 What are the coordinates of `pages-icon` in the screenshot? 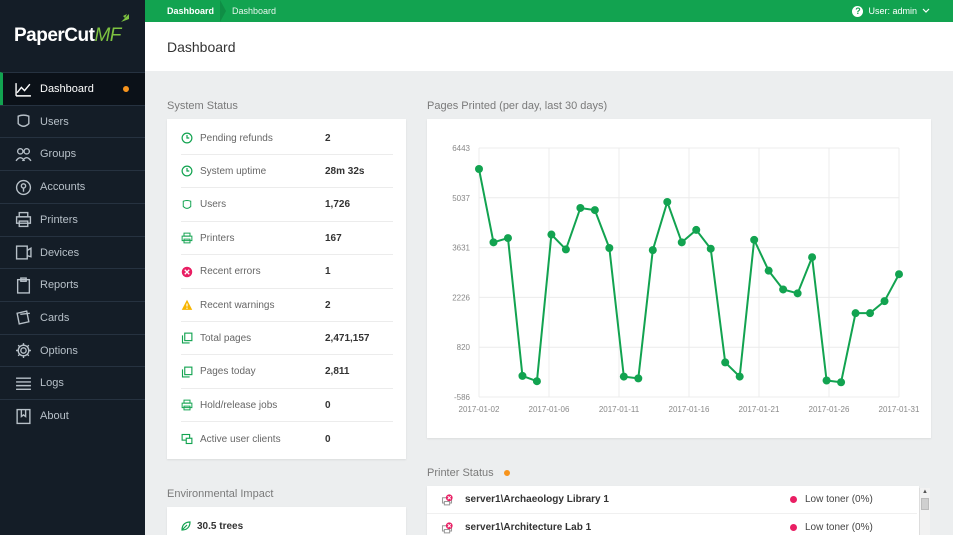 It's located at (187, 338).